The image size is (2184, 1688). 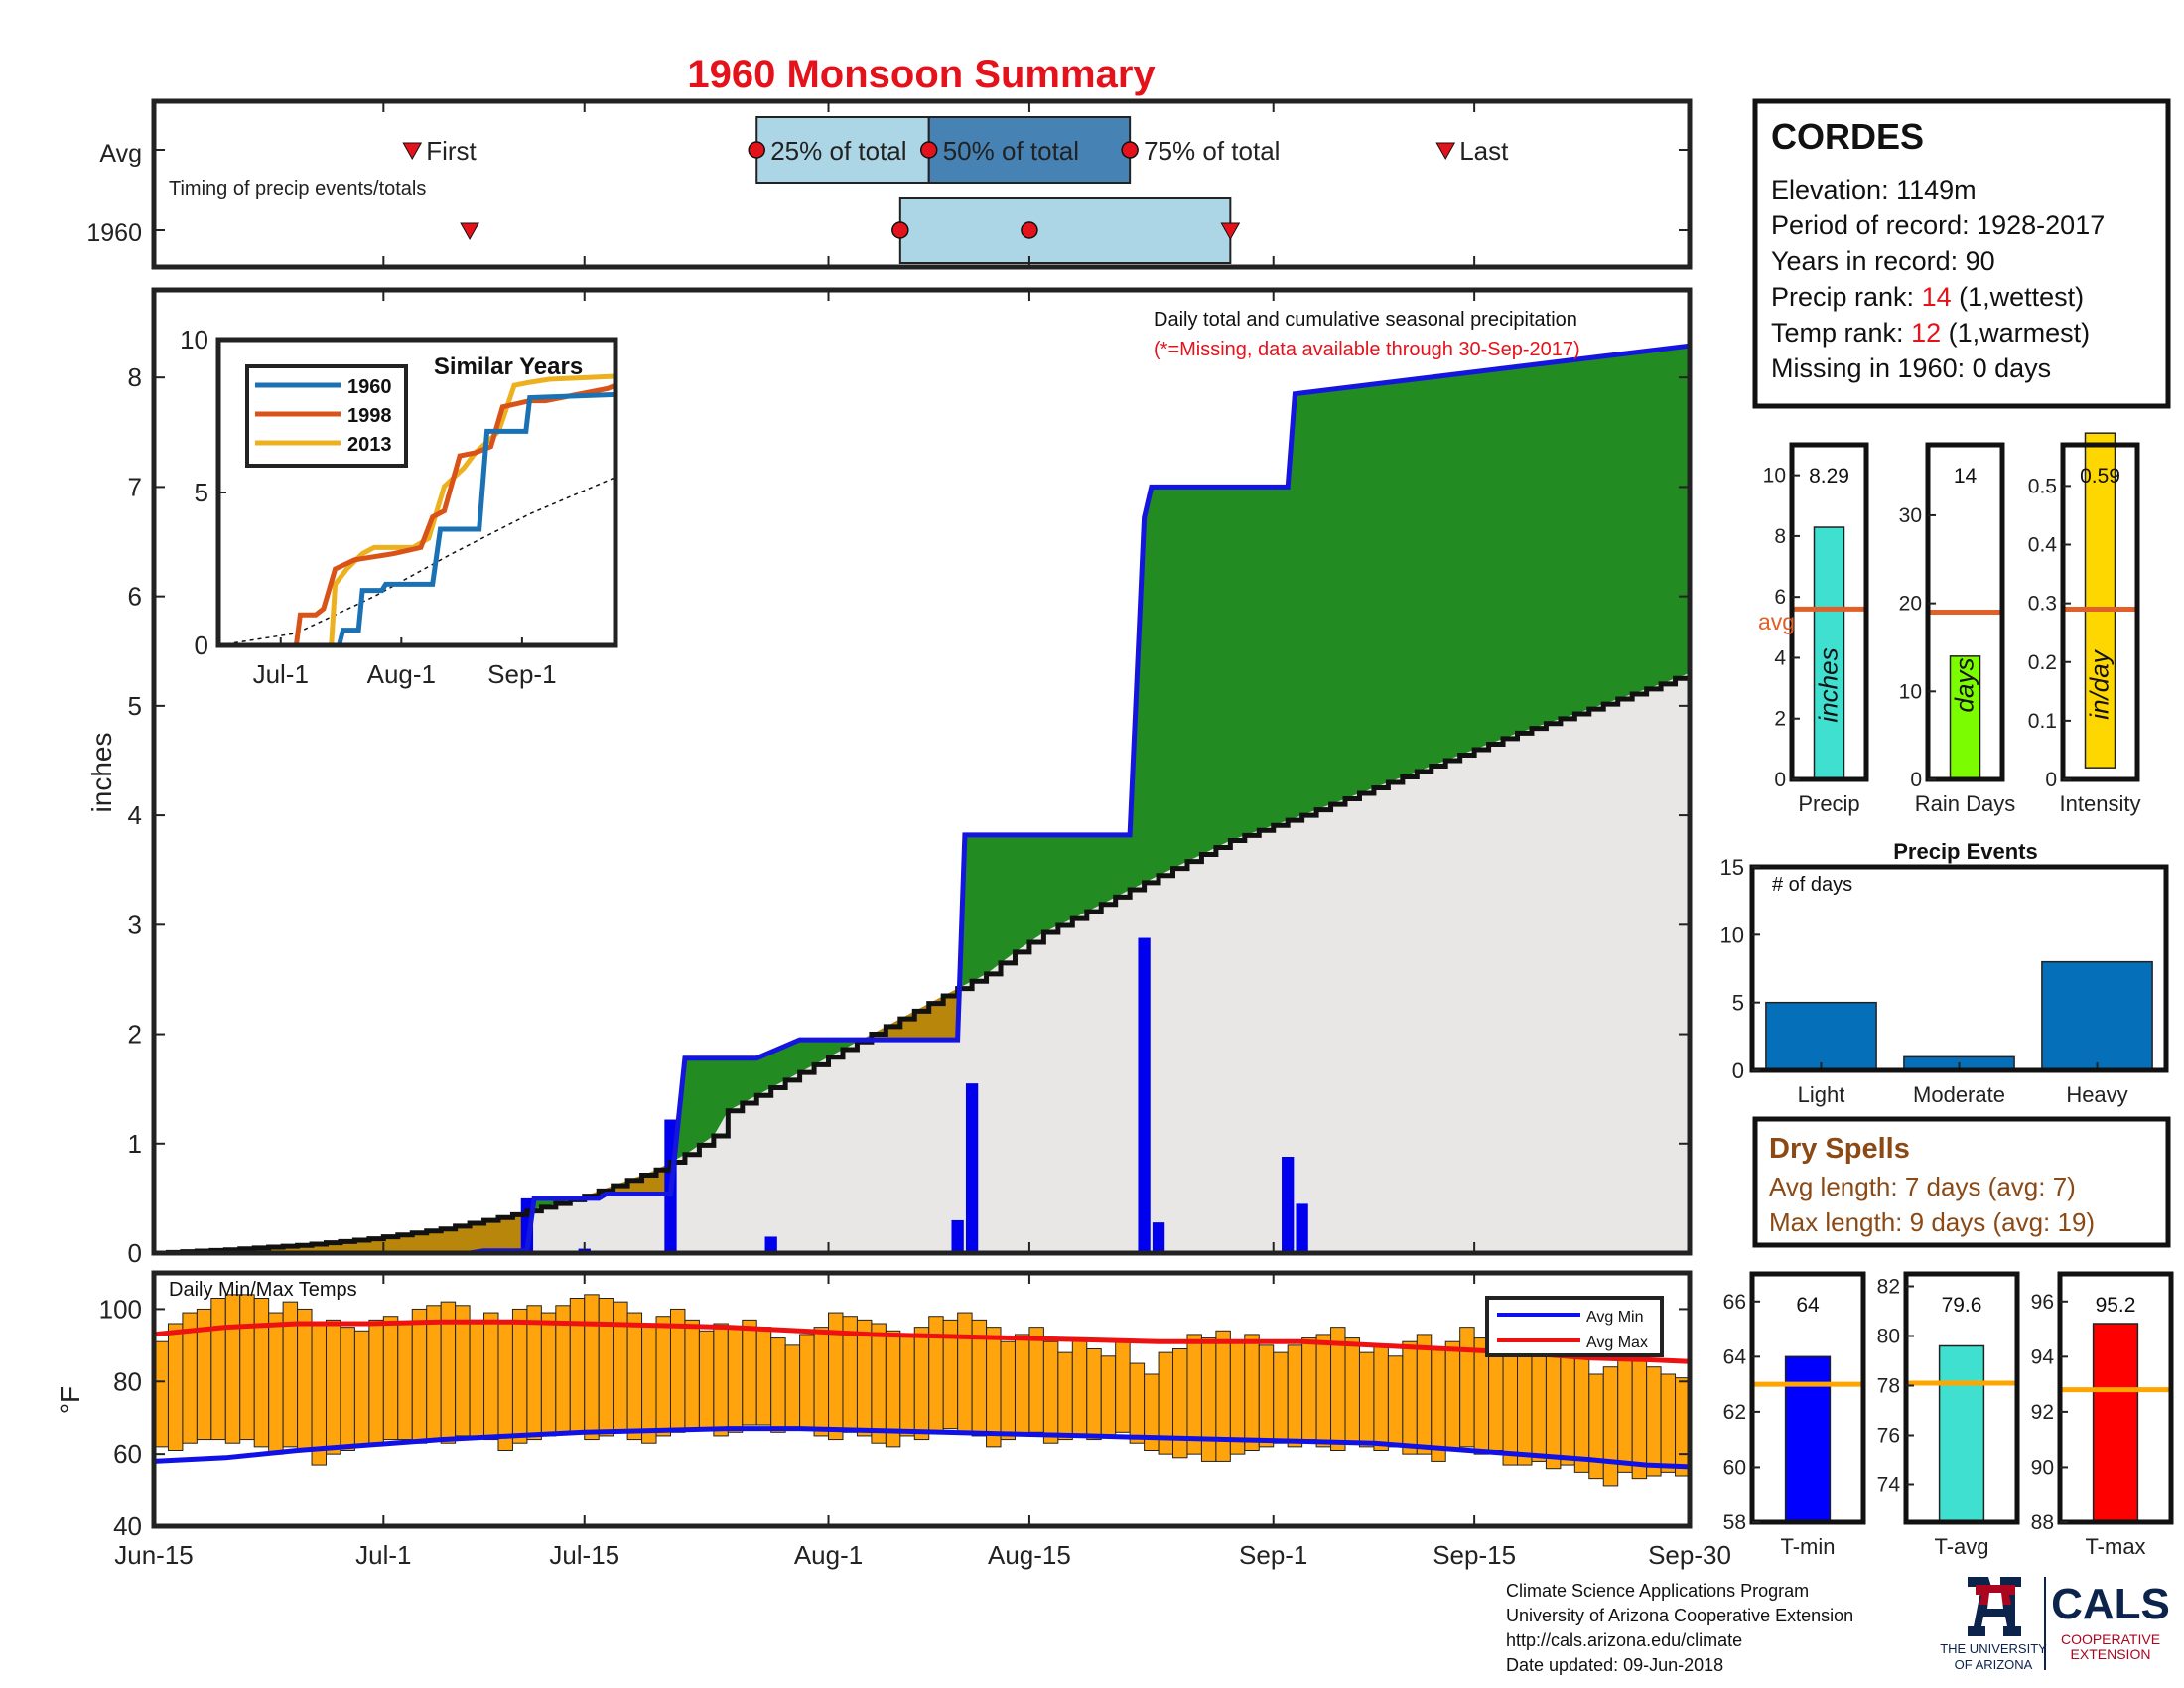 I want to click on event-label-moderate: Moderate, so click(x=1959, y=1094).